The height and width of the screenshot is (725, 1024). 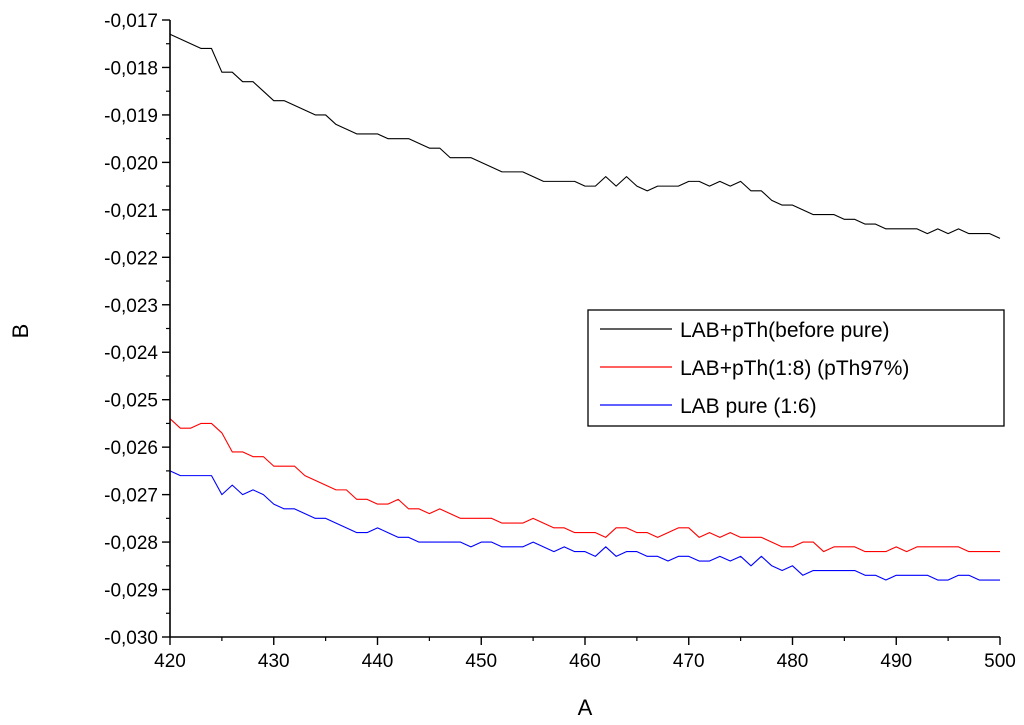 I want to click on x-tick-label: 480, so click(x=793, y=661).